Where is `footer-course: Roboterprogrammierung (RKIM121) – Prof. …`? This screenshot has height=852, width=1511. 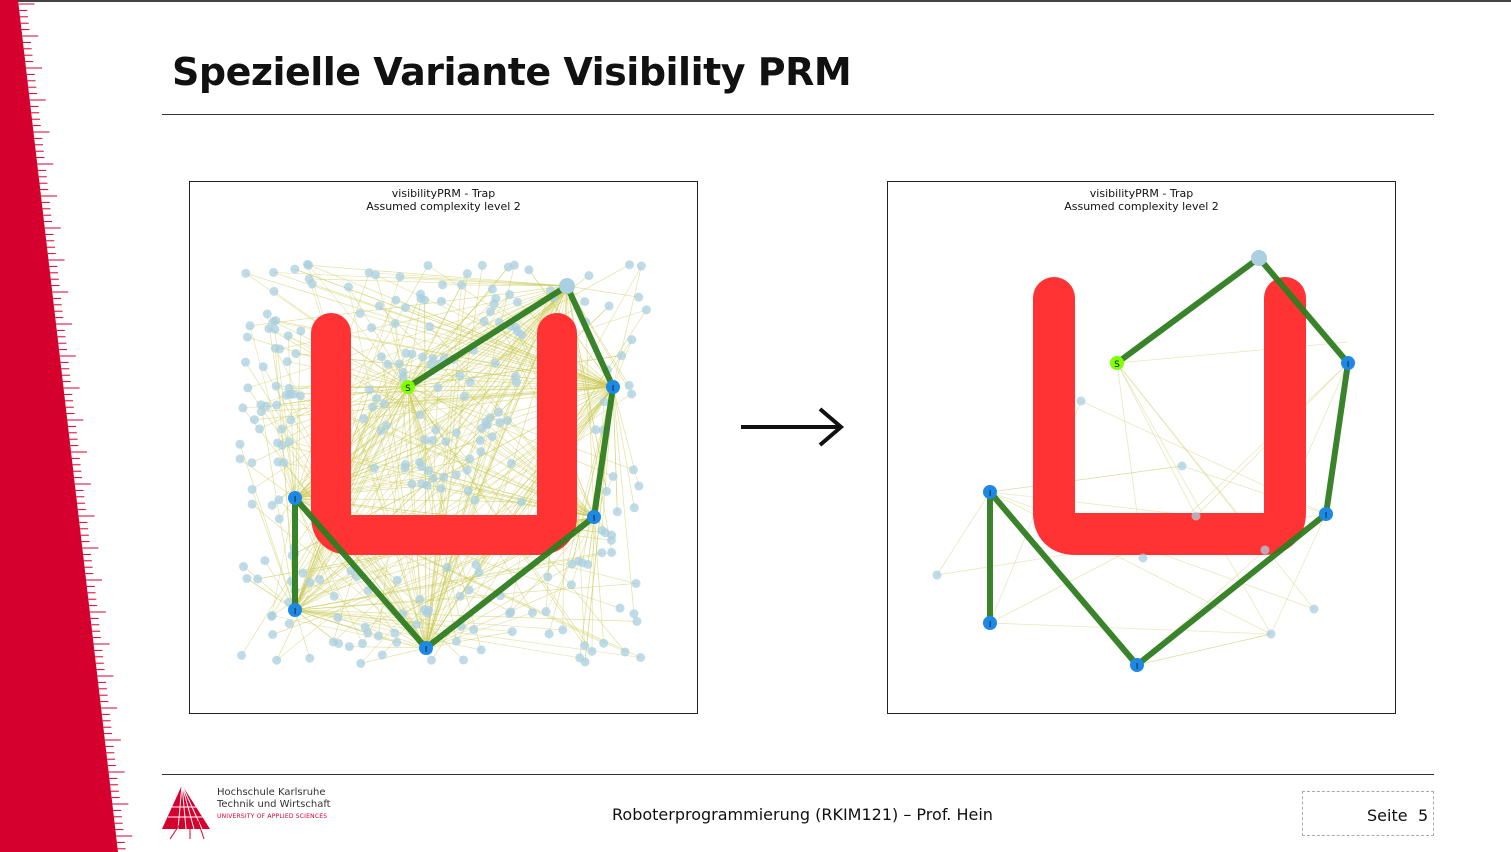
footer-course: Roboterprogrammierung (RKIM121) – Prof. … is located at coordinates (802, 814).